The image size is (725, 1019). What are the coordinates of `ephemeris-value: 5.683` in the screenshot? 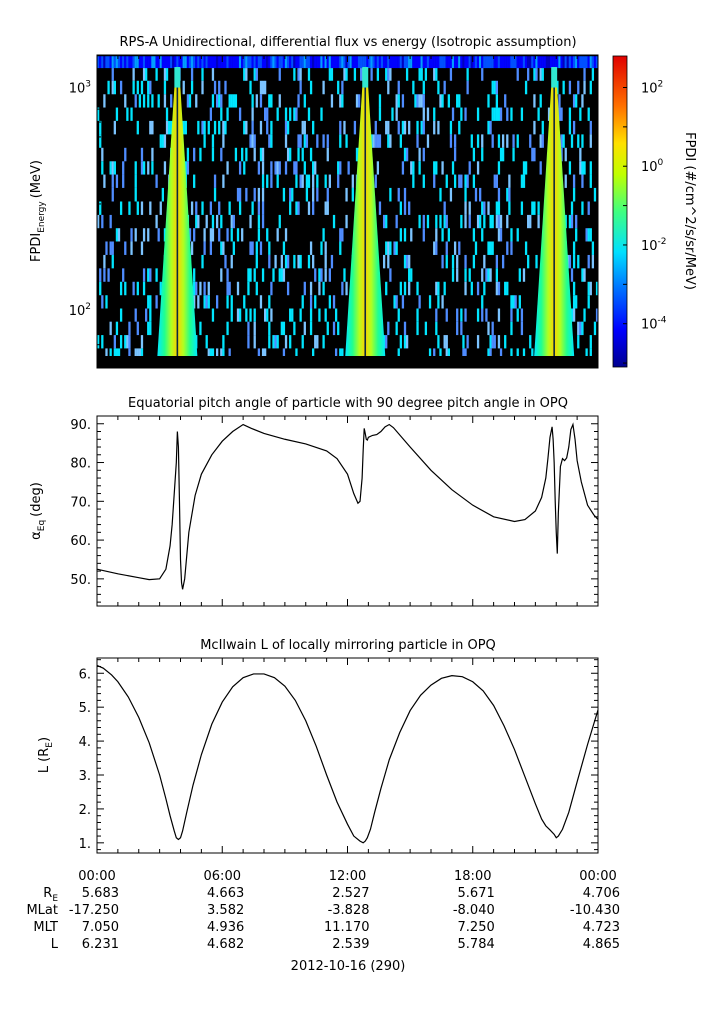 It's located at (100, 893).